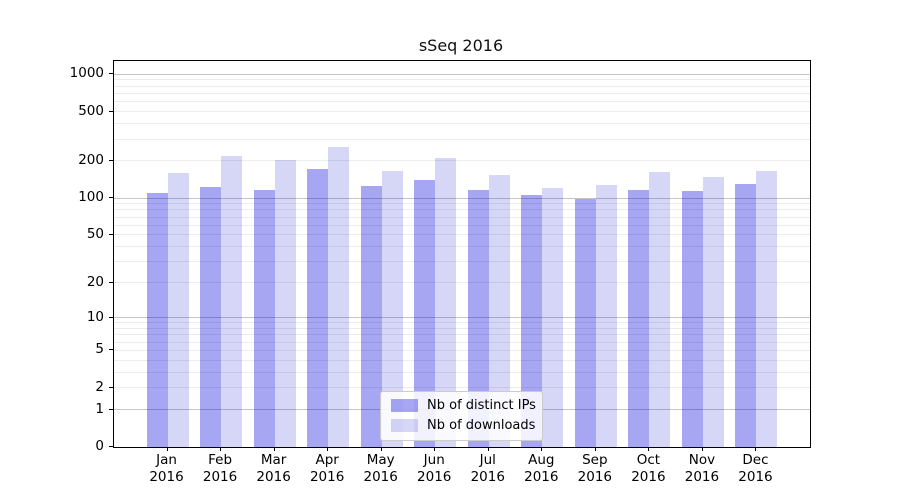 The width and height of the screenshot is (900, 500). Describe the element at coordinates (91, 110) in the screenshot. I see `y-tick-label: 500` at that location.